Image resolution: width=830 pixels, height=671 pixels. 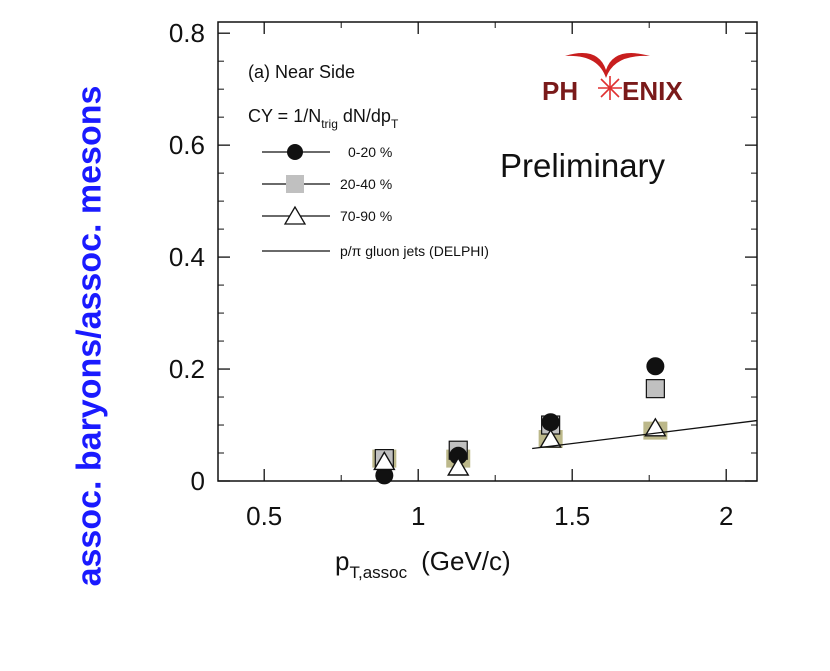 What do you see at coordinates (610, 88) in the screenshot?
I see `logo-star-icon` at bounding box center [610, 88].